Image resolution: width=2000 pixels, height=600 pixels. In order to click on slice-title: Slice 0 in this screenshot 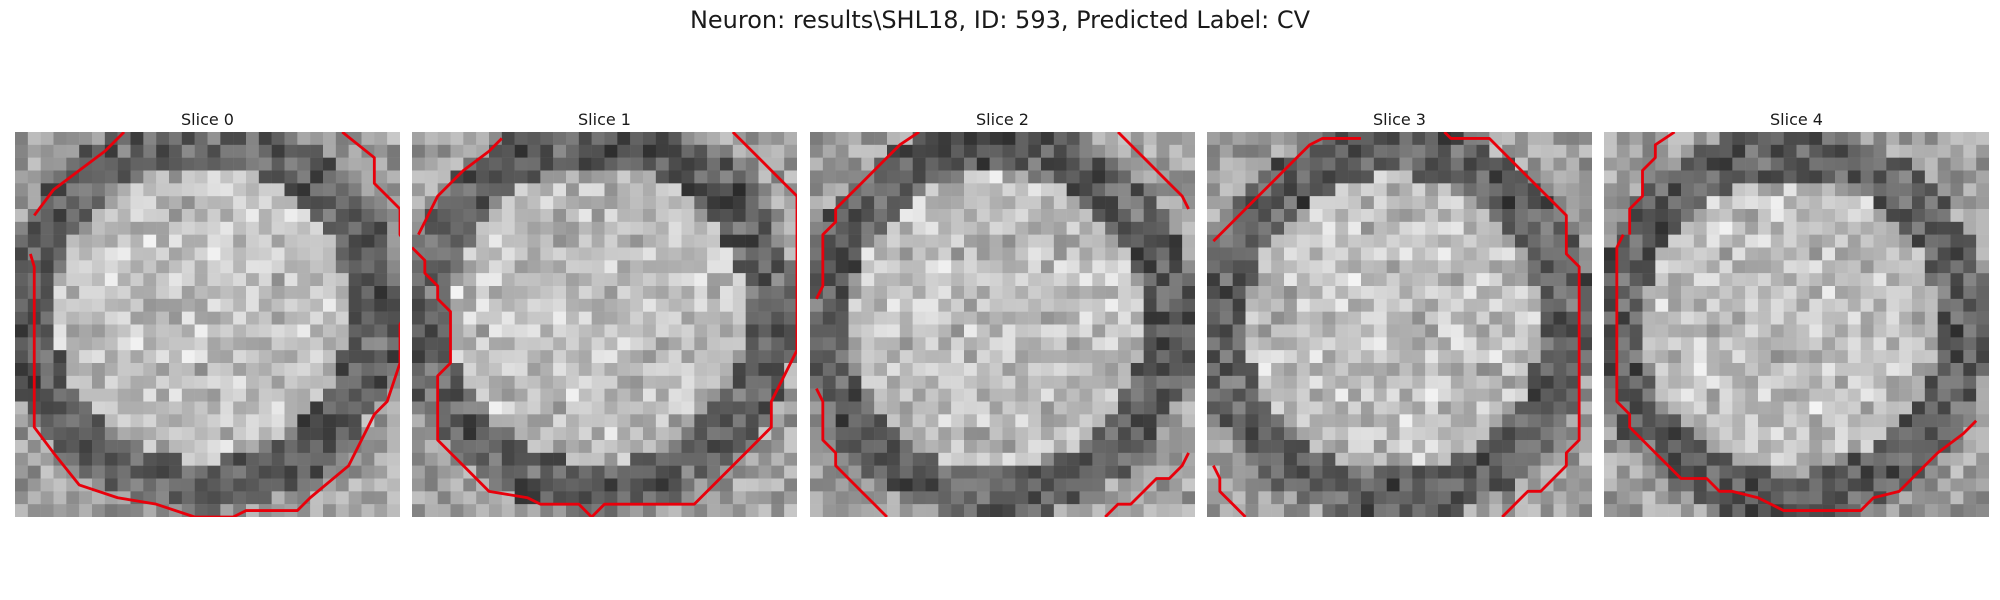, I will do `click(207, 119)`.